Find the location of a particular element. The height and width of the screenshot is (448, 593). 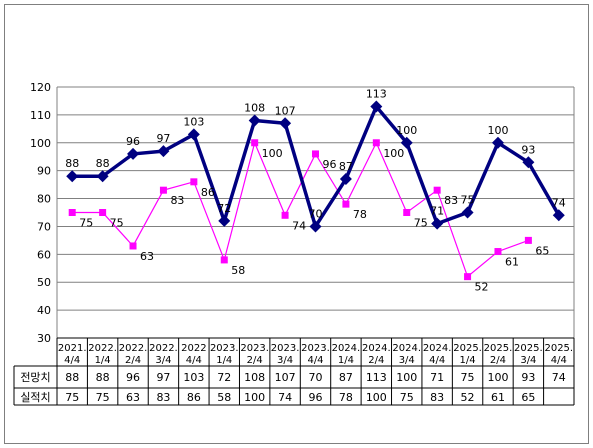

data-label-actual: 78 is located at coordinates (360, 214).